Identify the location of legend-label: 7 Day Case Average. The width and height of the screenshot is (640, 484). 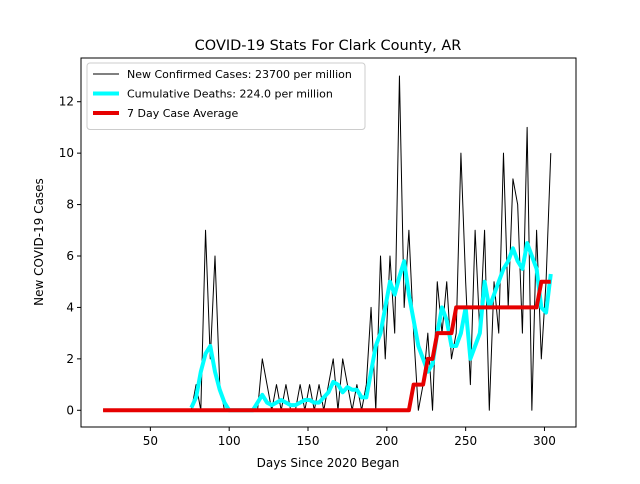
(183, 113).